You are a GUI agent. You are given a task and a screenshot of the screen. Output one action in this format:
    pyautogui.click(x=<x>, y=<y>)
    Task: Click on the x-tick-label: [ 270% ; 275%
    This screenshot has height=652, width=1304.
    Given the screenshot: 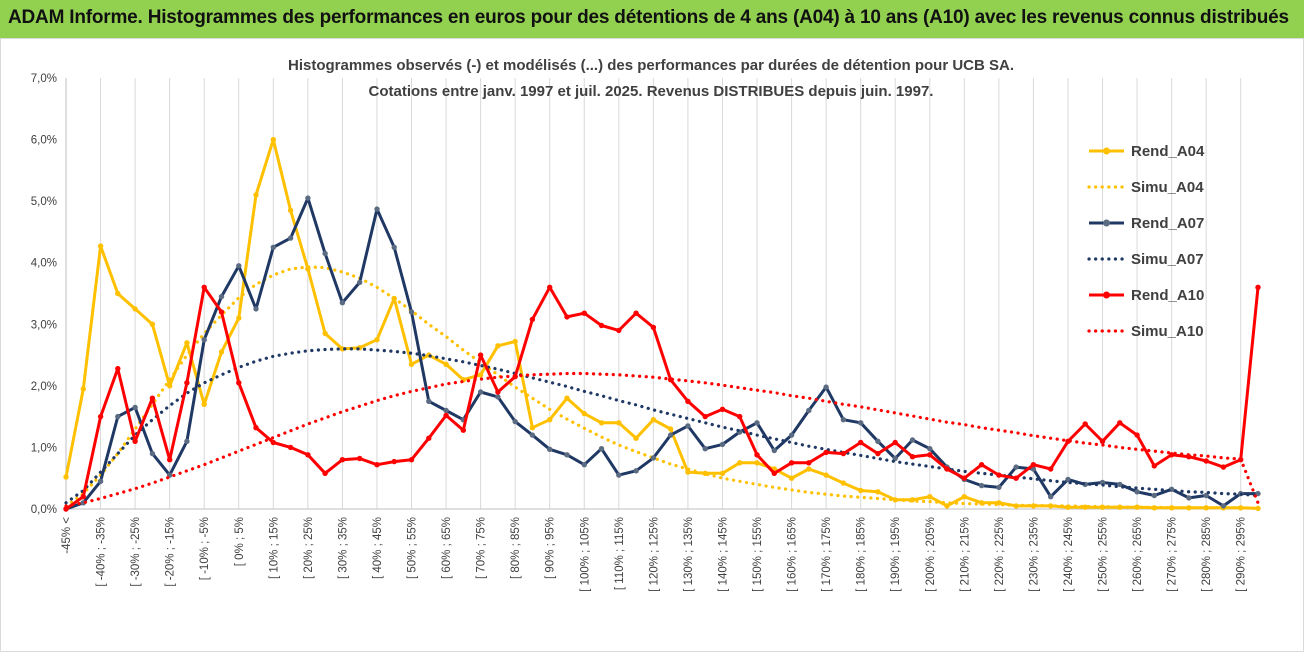 What is the action you would take?
    pyautogui.click(x=1173, y=554)
    